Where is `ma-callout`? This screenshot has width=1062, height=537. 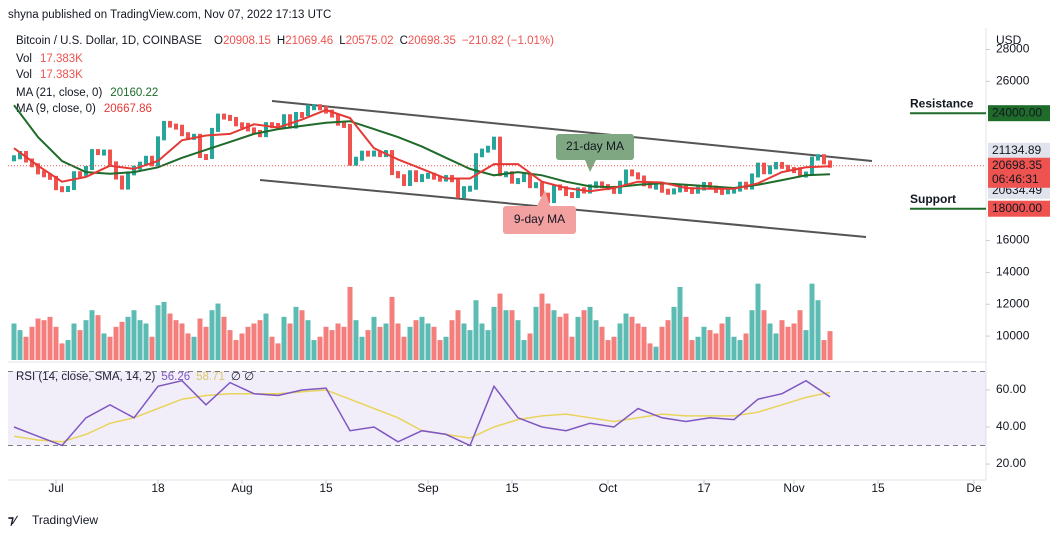 ma-callout is located at coordinates (539, 220).